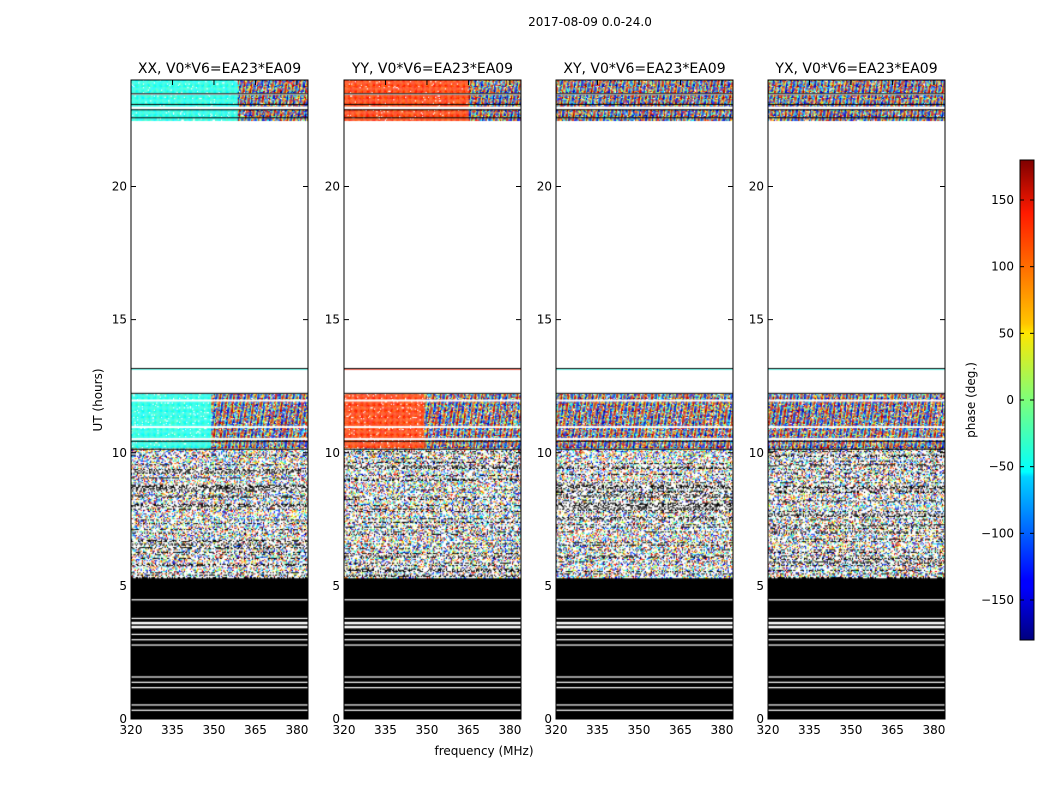 Image resolution: width=1050 pixels, height=800 pixels. What do you see at coordinates (219, 69) in the screenshot?
I see `panel-title: XX, V0*V6=EA23*EA09` at bounding box center [219, 69].